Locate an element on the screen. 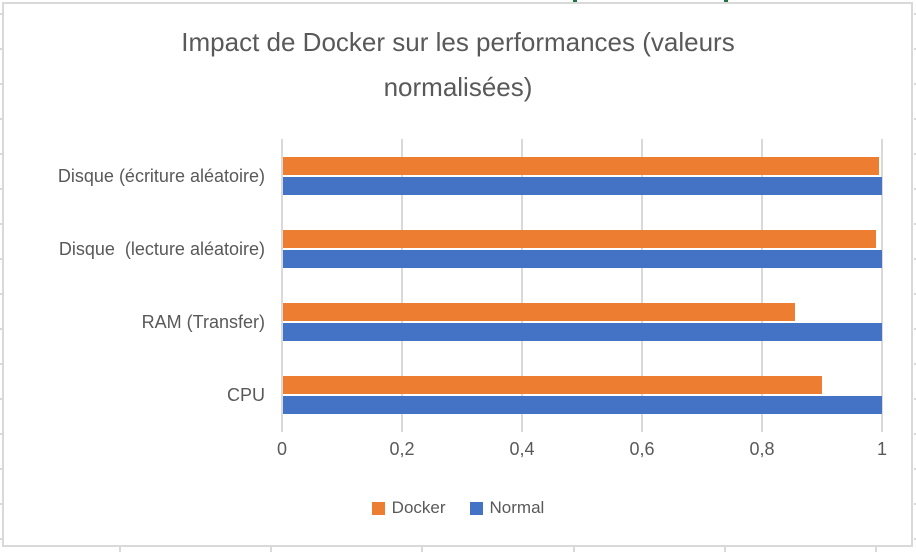  x-tick-label: 0 is located at coordinates (281, 449).